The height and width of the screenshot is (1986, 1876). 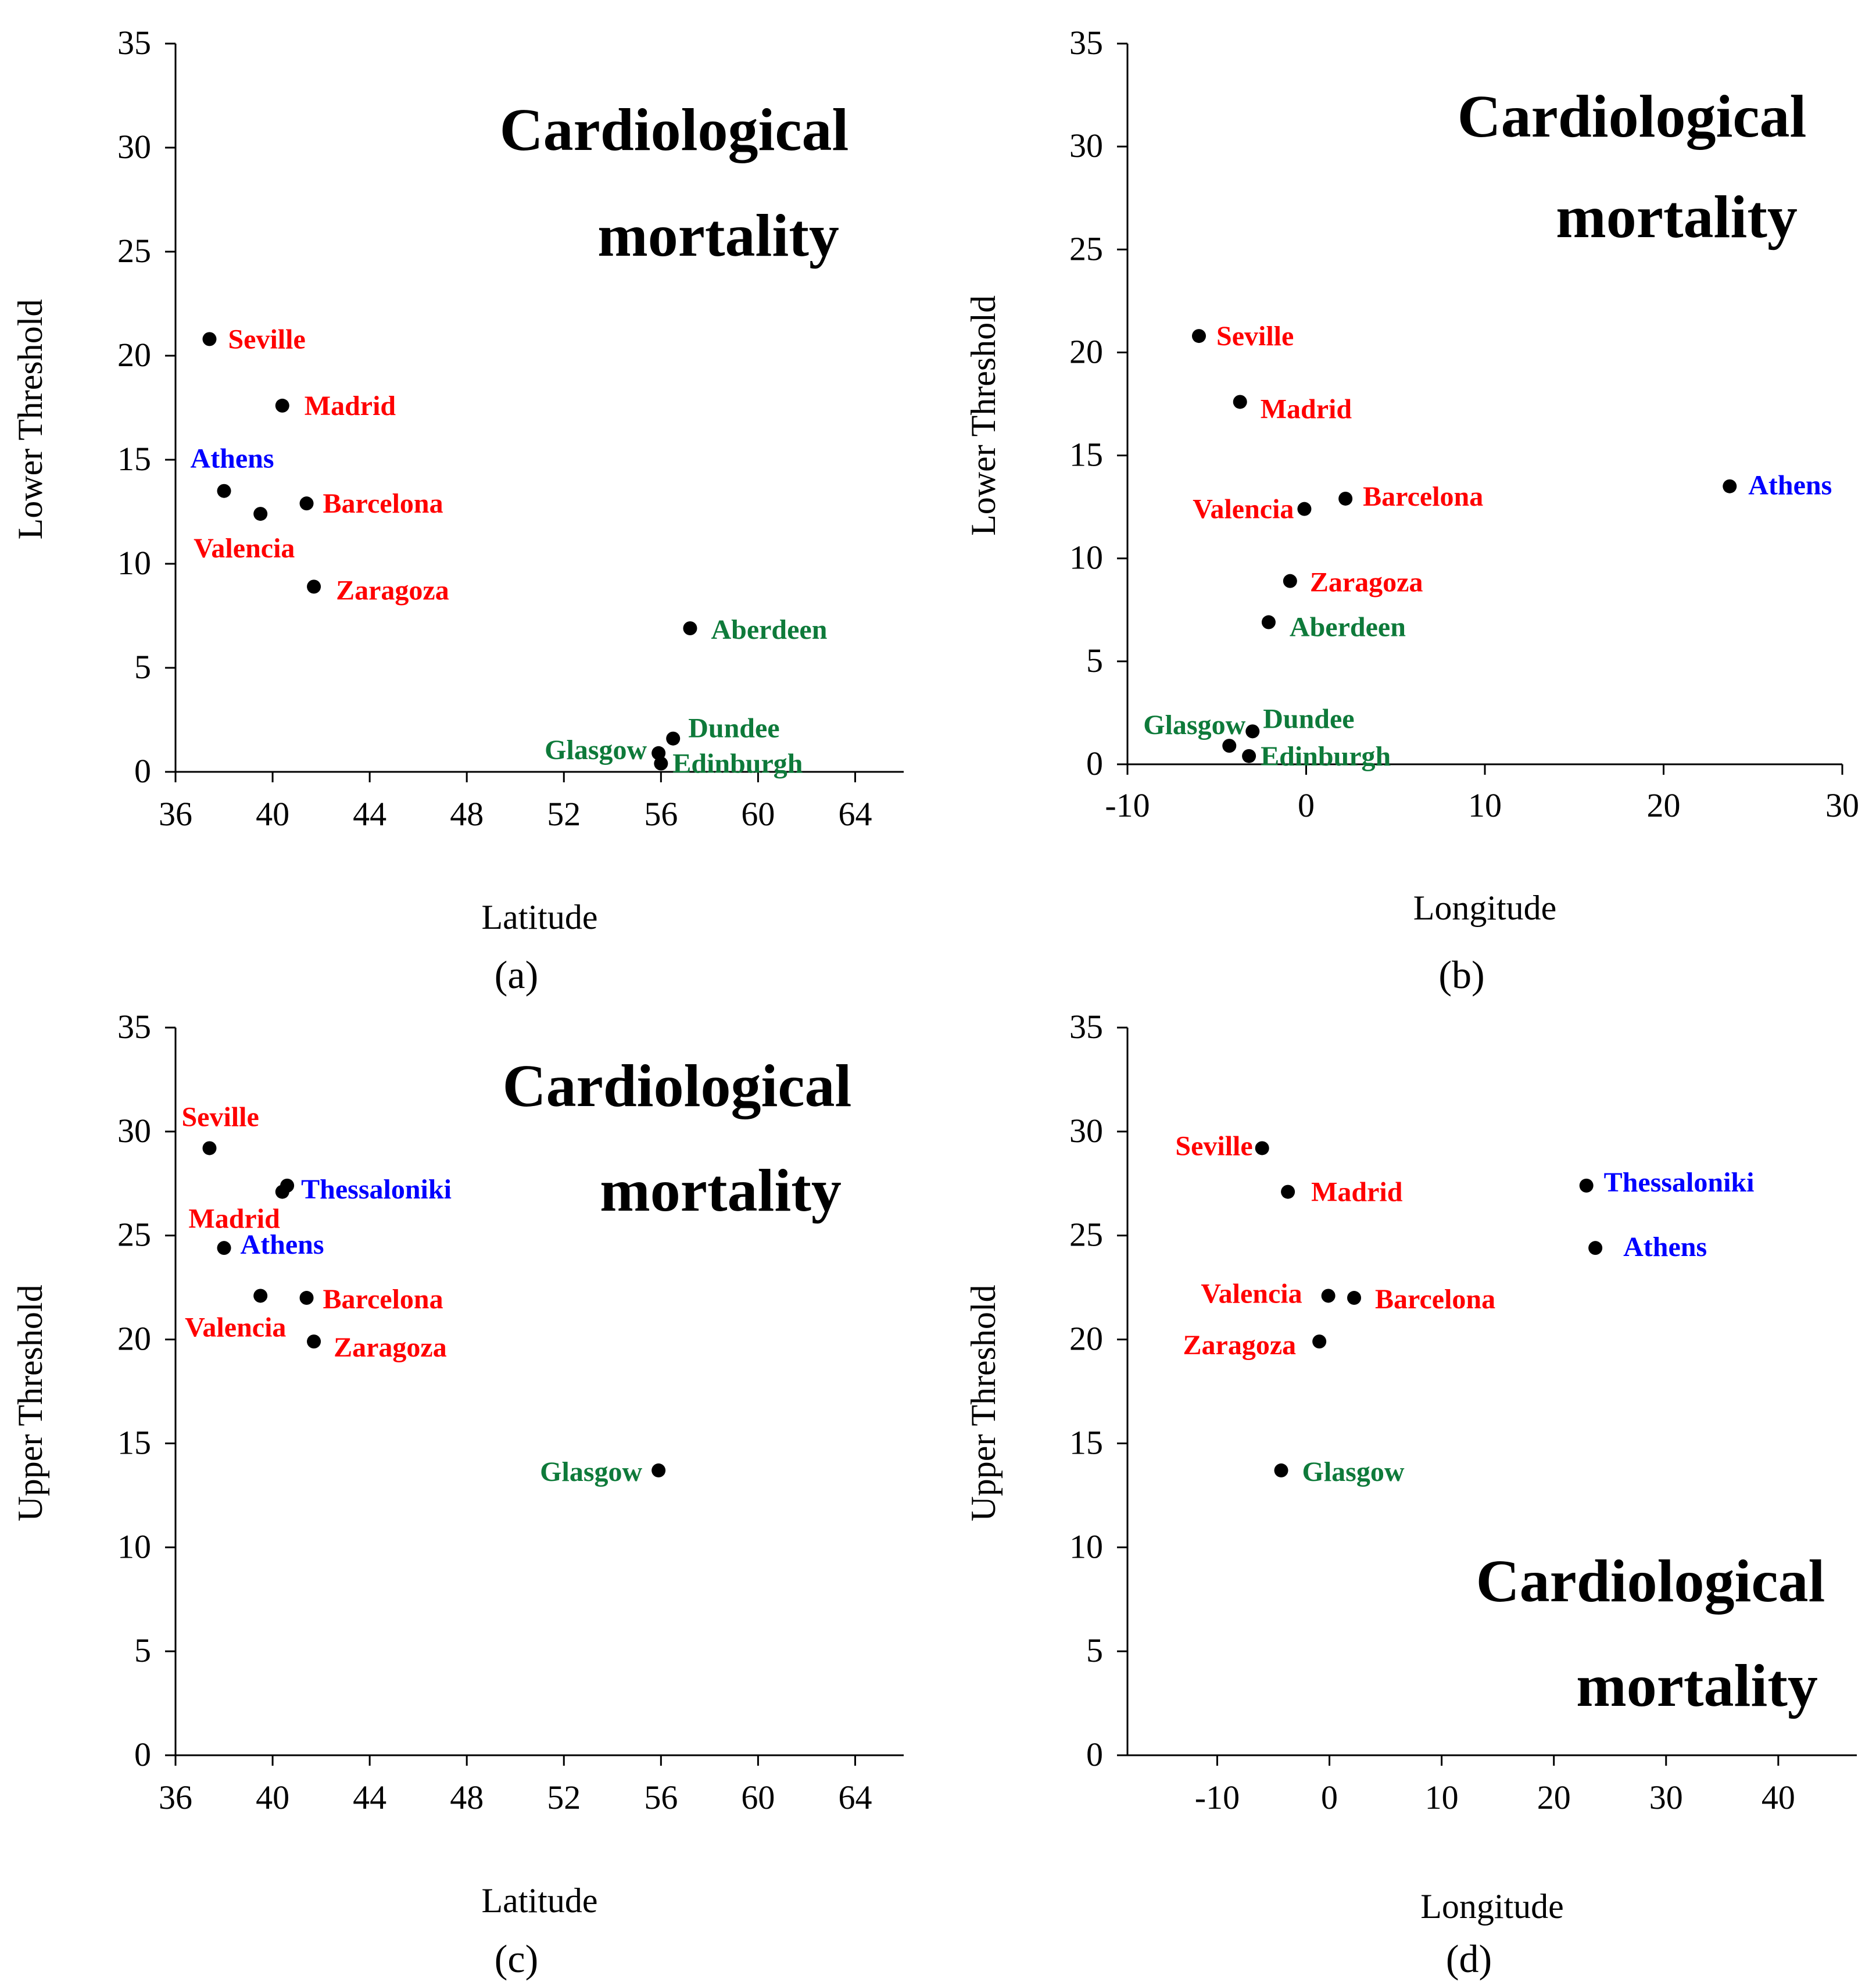 I want to click on data-point-barcelona, so click(x=306, y=1298).